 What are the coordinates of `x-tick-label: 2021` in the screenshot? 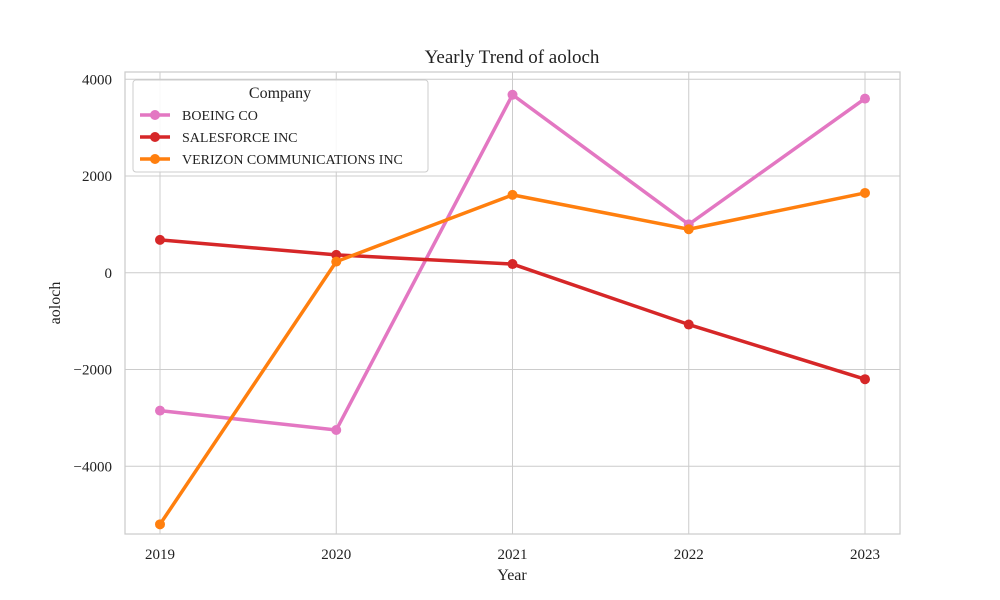 It's located at (513, 555).